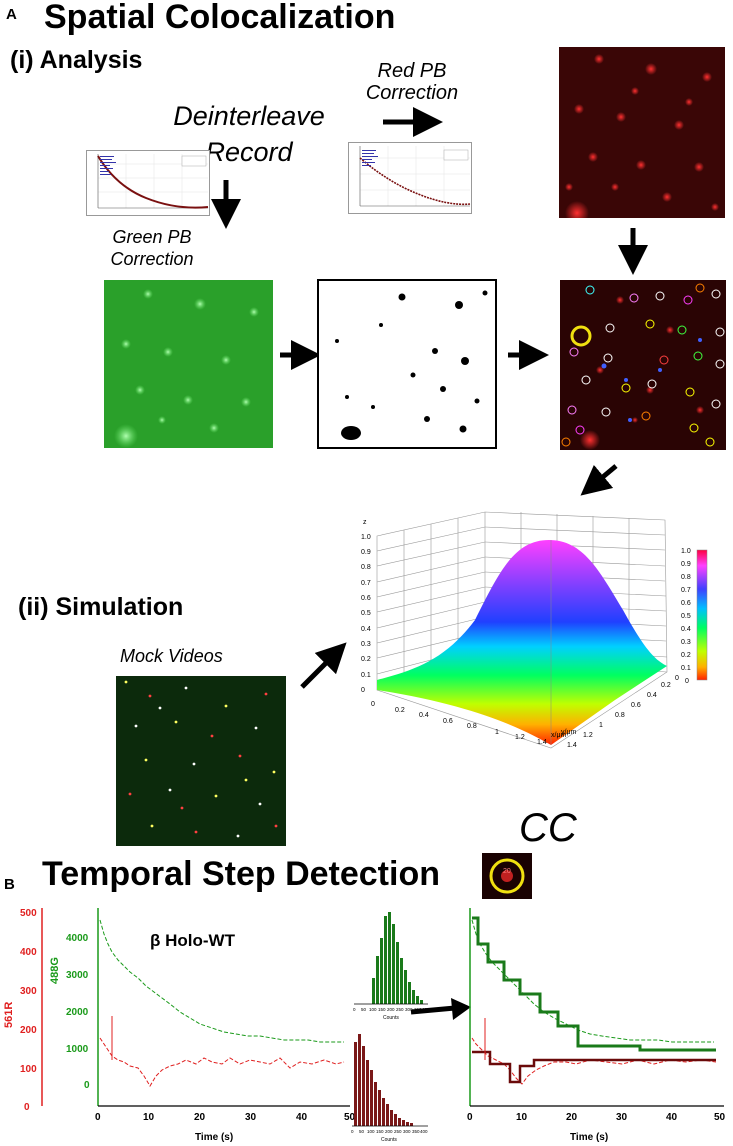 The image size is (733, 1146). What do you see at coordinates (101, 607) in the screenshot?
I see `simulation-heading: (ii) Simulation` at bounding box center [101, 607].